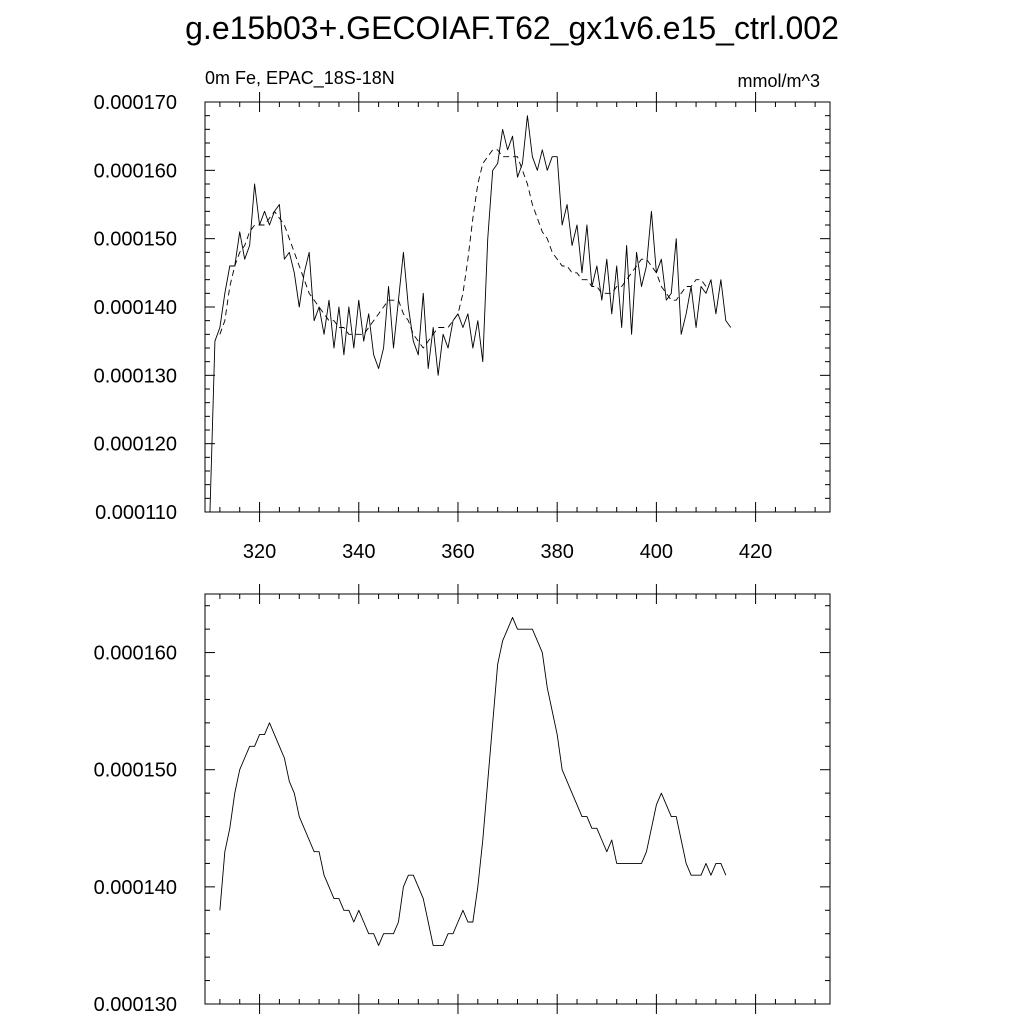 This screenshot has width=1024, height=1024. I want to click on x-tick-label: 380, so click(556, 552).